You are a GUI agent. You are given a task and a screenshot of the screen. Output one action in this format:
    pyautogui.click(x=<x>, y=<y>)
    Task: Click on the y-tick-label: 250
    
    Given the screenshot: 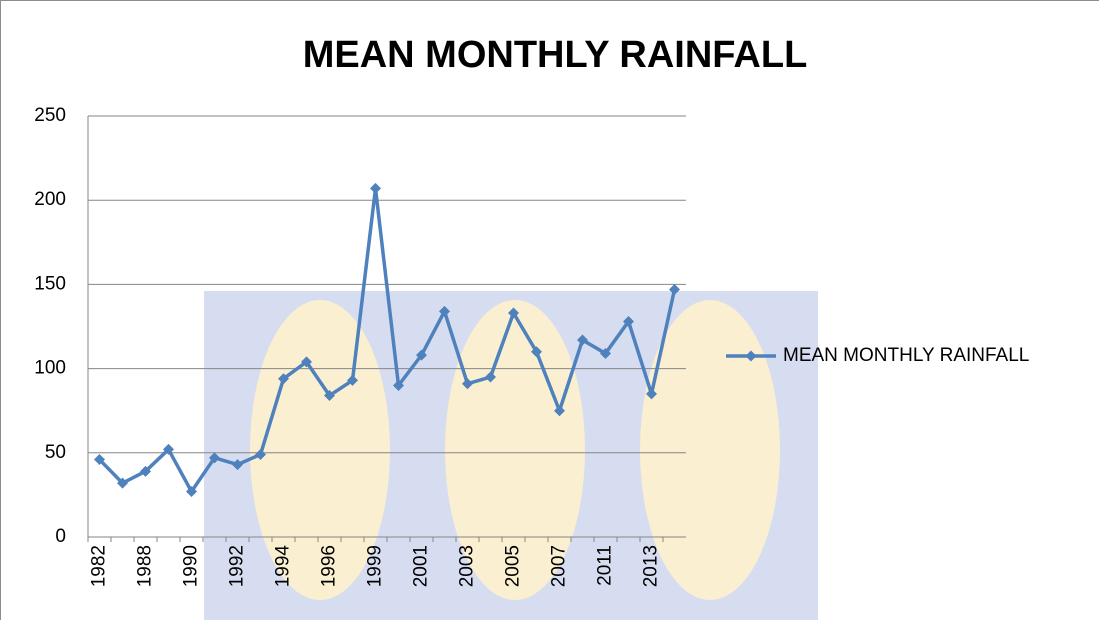 What is the action you would take?
    pyautogui.click(x=50, y=115)
    